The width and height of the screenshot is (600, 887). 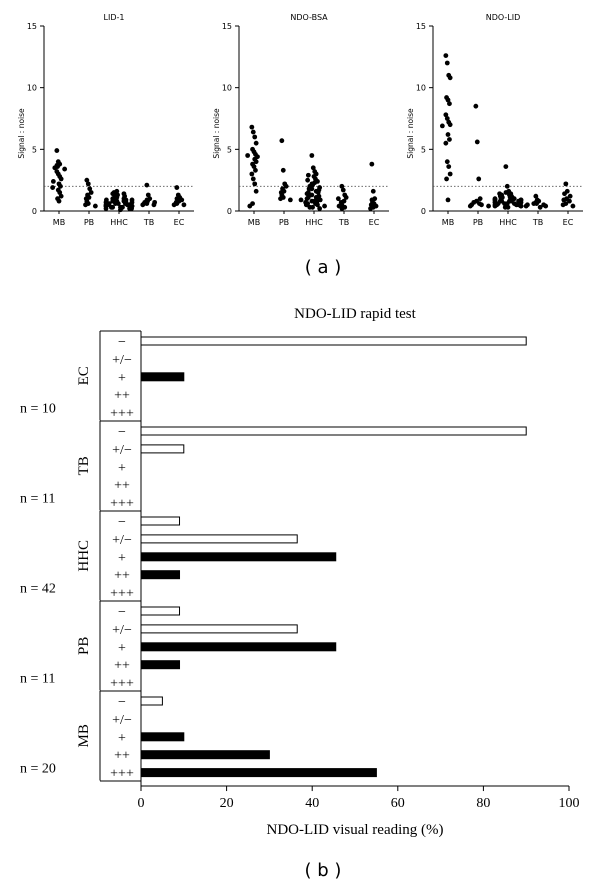 What do you see at coordinates (84, 375) in the screenshot?
I see `group-label: EC` at bounding box center [84, 375].